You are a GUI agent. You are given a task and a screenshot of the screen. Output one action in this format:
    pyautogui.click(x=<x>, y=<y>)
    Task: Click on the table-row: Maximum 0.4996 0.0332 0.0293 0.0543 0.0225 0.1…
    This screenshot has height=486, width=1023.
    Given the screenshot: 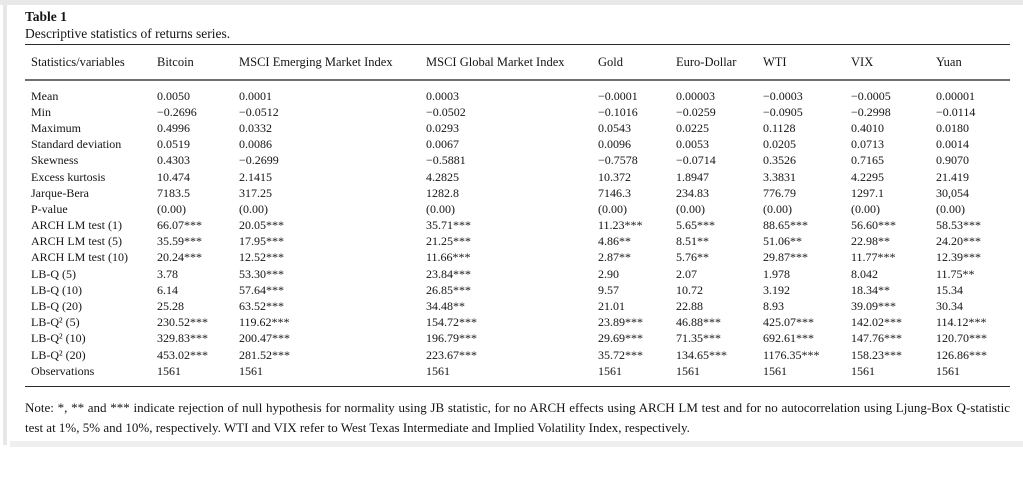 What is the action you would take?
    pyautogui.click(x=517, y=128)
    